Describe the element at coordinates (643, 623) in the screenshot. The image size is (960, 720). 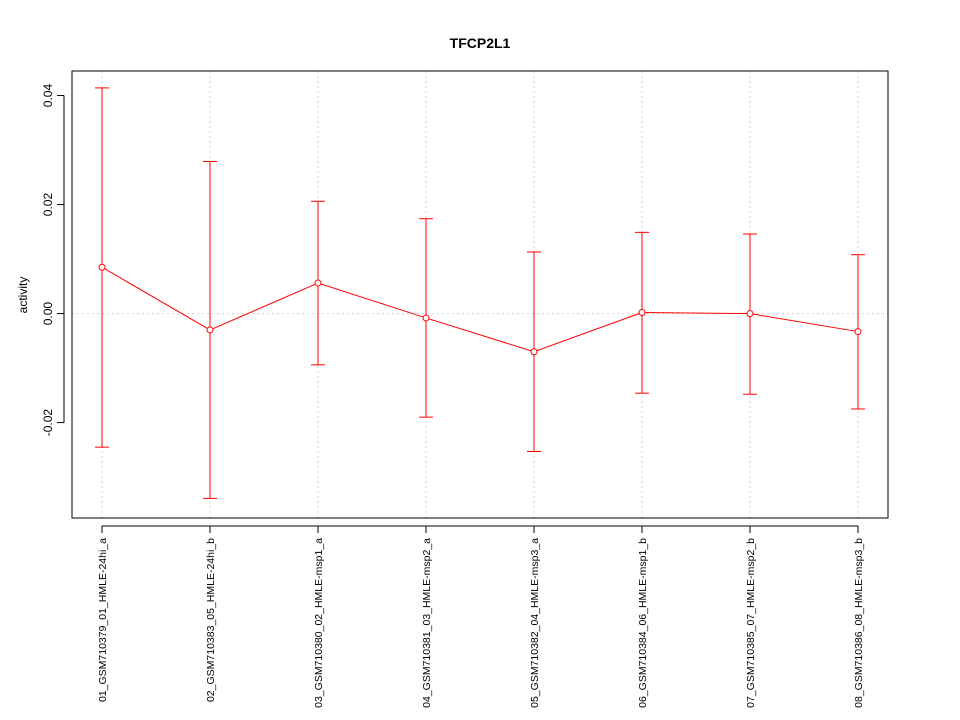
I see `x-tick-label: 06_GSM710384_06_HMLE-msp1_b` at that location.